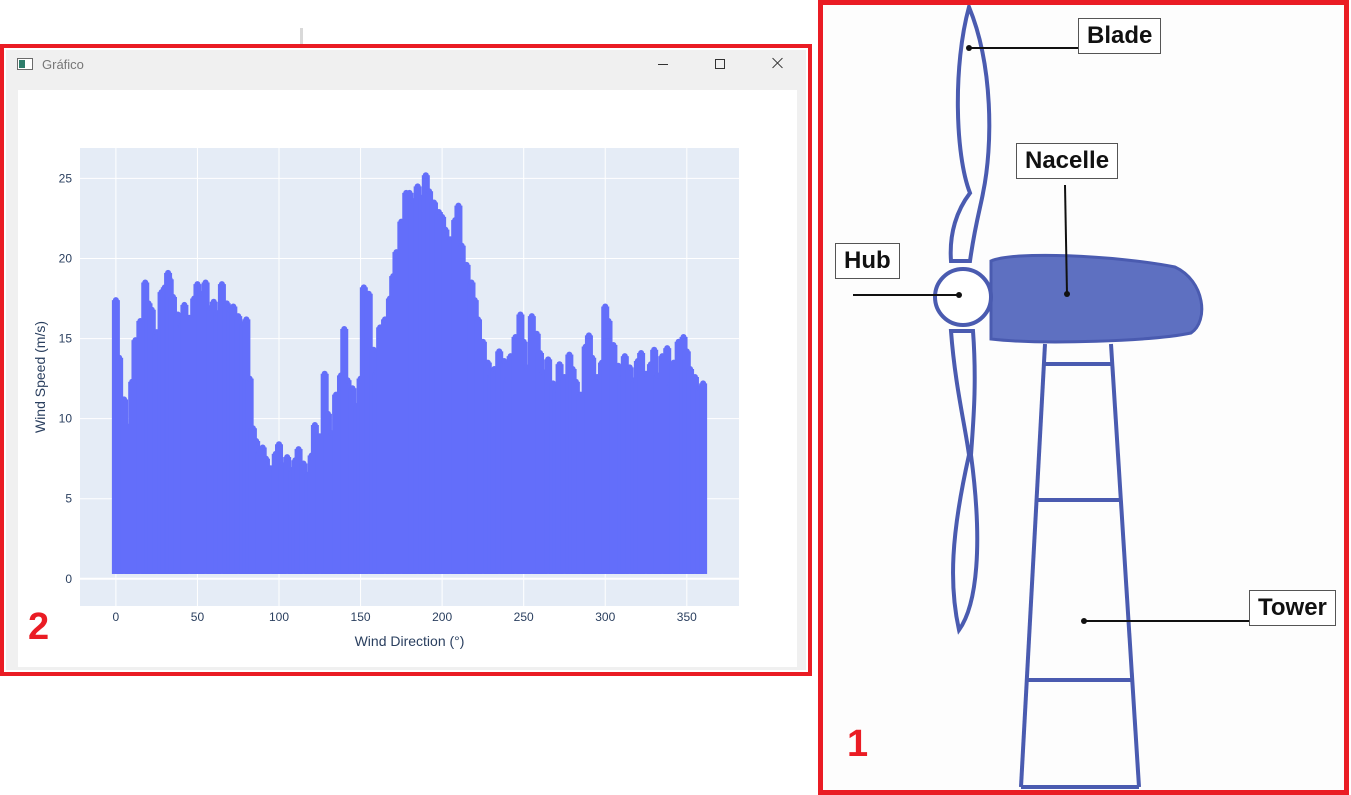 The height and width of the screenshot is (795, 1351). What do you see at coordinates (1080, 566) in the screenshot?
I see `turbine-tower` at bounding box center [1080, 566].